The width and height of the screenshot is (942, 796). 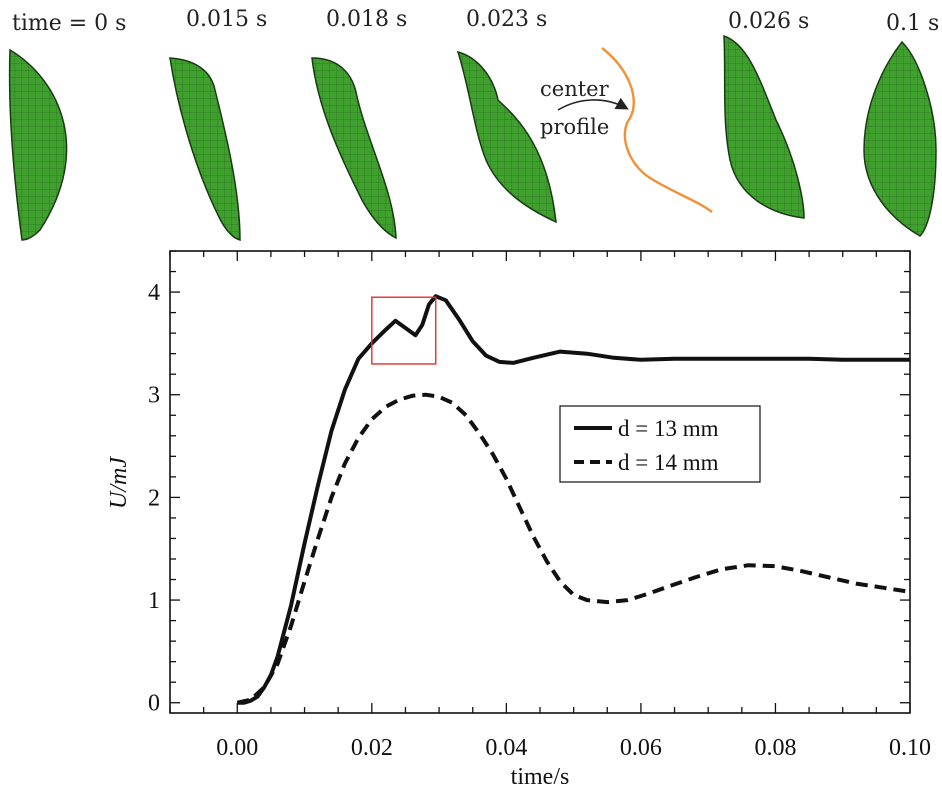 I want to click on frame-label-2: 0.018 s, so click(x=366, y=19).